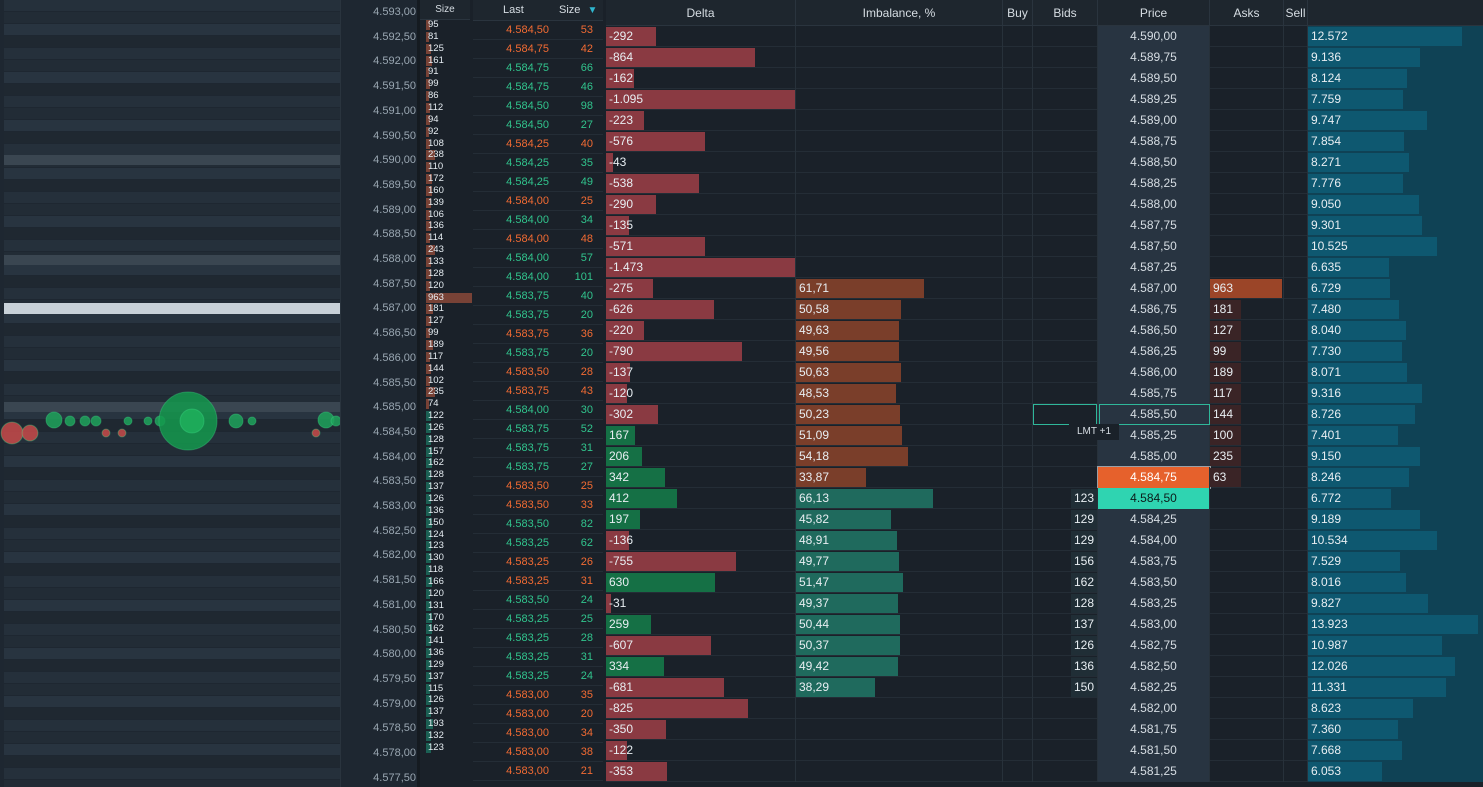 The width and height of the screenshot is (1483, 787). Describe the element at coordinates (1154, 477) in the screenshot. I see `price-cell: 4.584,75` at that location.